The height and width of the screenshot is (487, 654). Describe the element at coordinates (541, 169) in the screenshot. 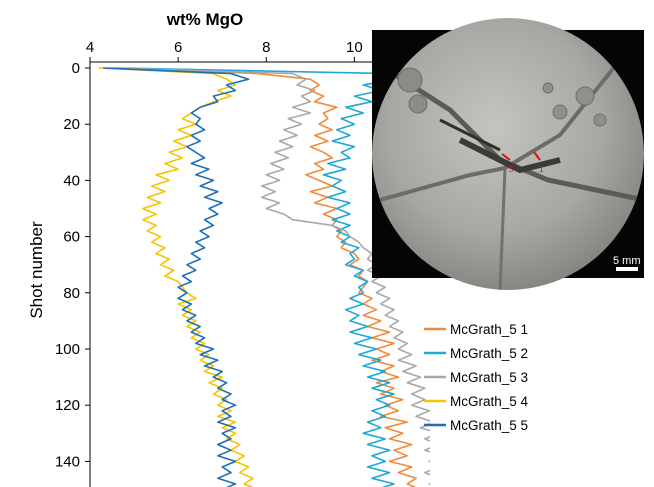

I see `marker-label-1: 1` at that location.